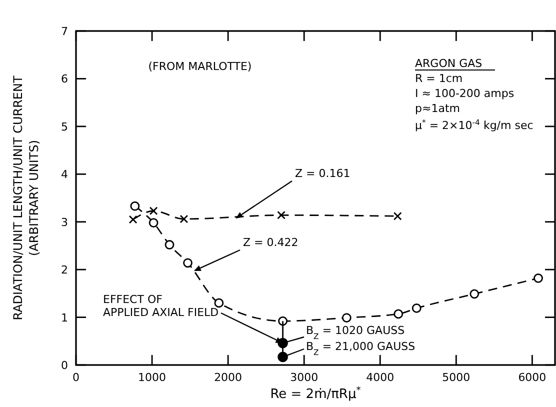 The width and height of the screenshot is (556, 407). Describe the element at coordinates (456, 377) in the screenshot. I see `x-tick-label: 5000` at that location.